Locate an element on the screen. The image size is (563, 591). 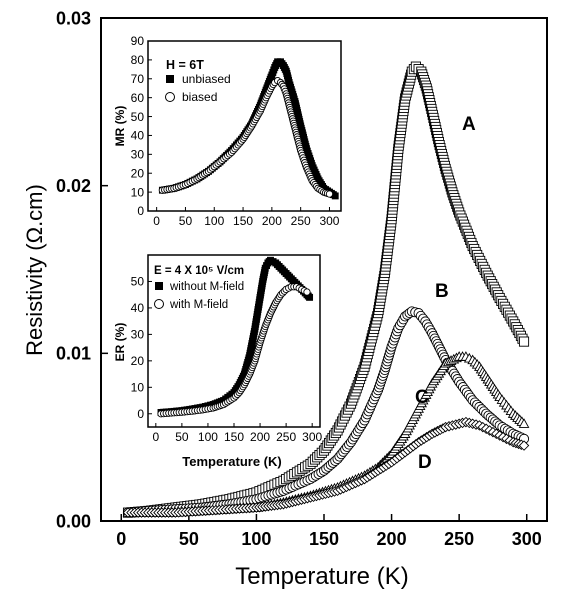
mr-axis-ticks: 0 50 100 150 200 250 300 0 10 20 30 40 50 60 70 80 90 is located at coordinates (235, 131).